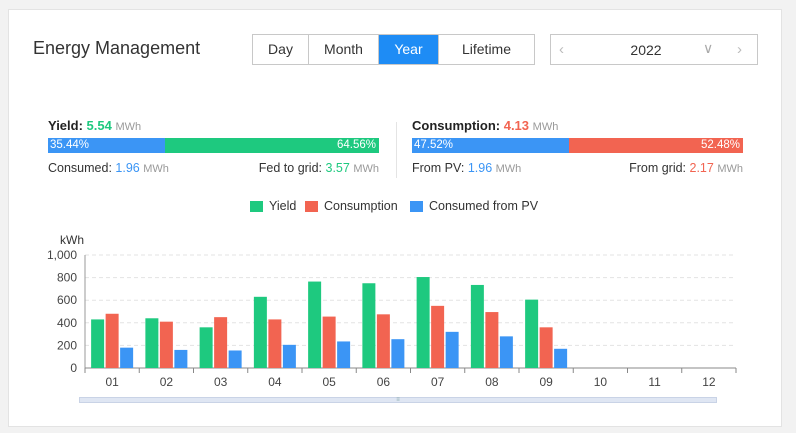 The image size is (796, 433). I want to click on consumption-label: Consumption:, so click(456, 125).